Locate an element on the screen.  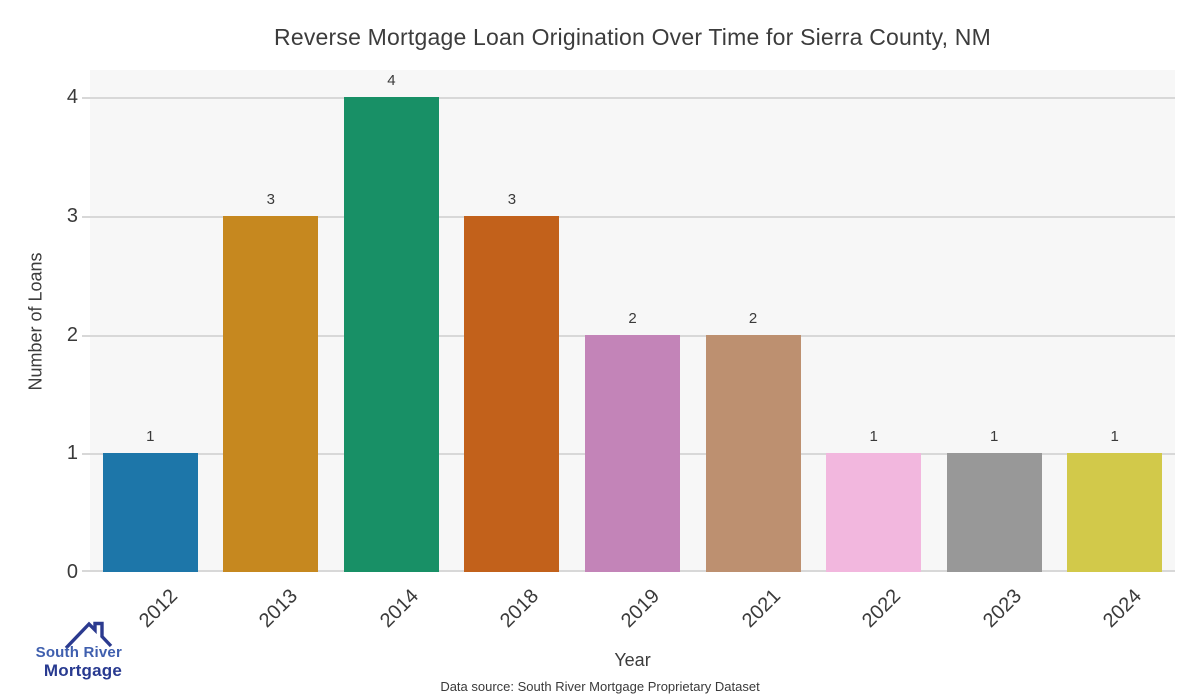
x-tick-label-2012: 2012 is located at coordinates (158, 609).